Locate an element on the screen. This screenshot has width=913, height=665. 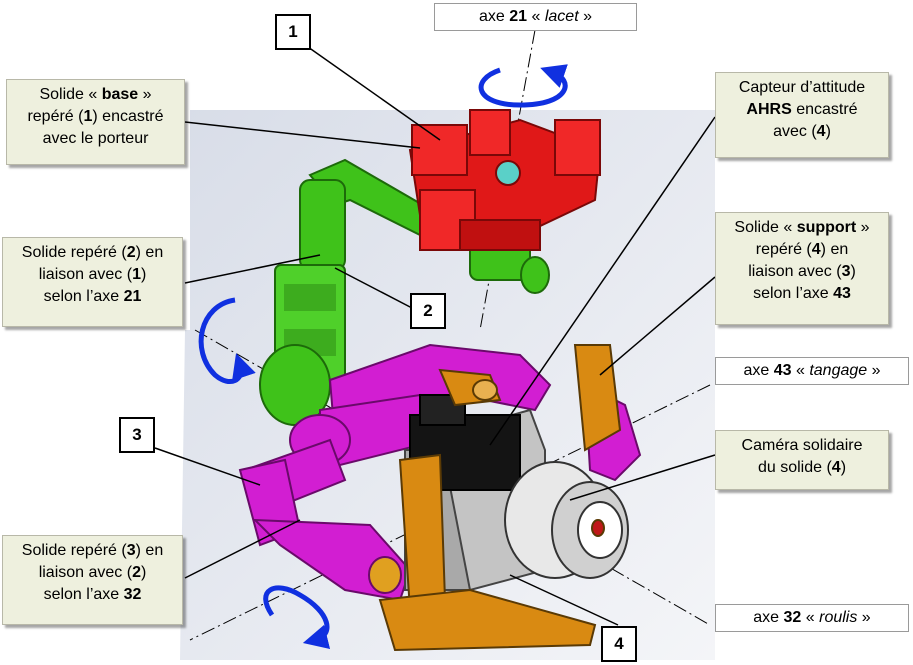
axe-roulis-label: axe 32 « roulis » is located at coordinates (812, 618).